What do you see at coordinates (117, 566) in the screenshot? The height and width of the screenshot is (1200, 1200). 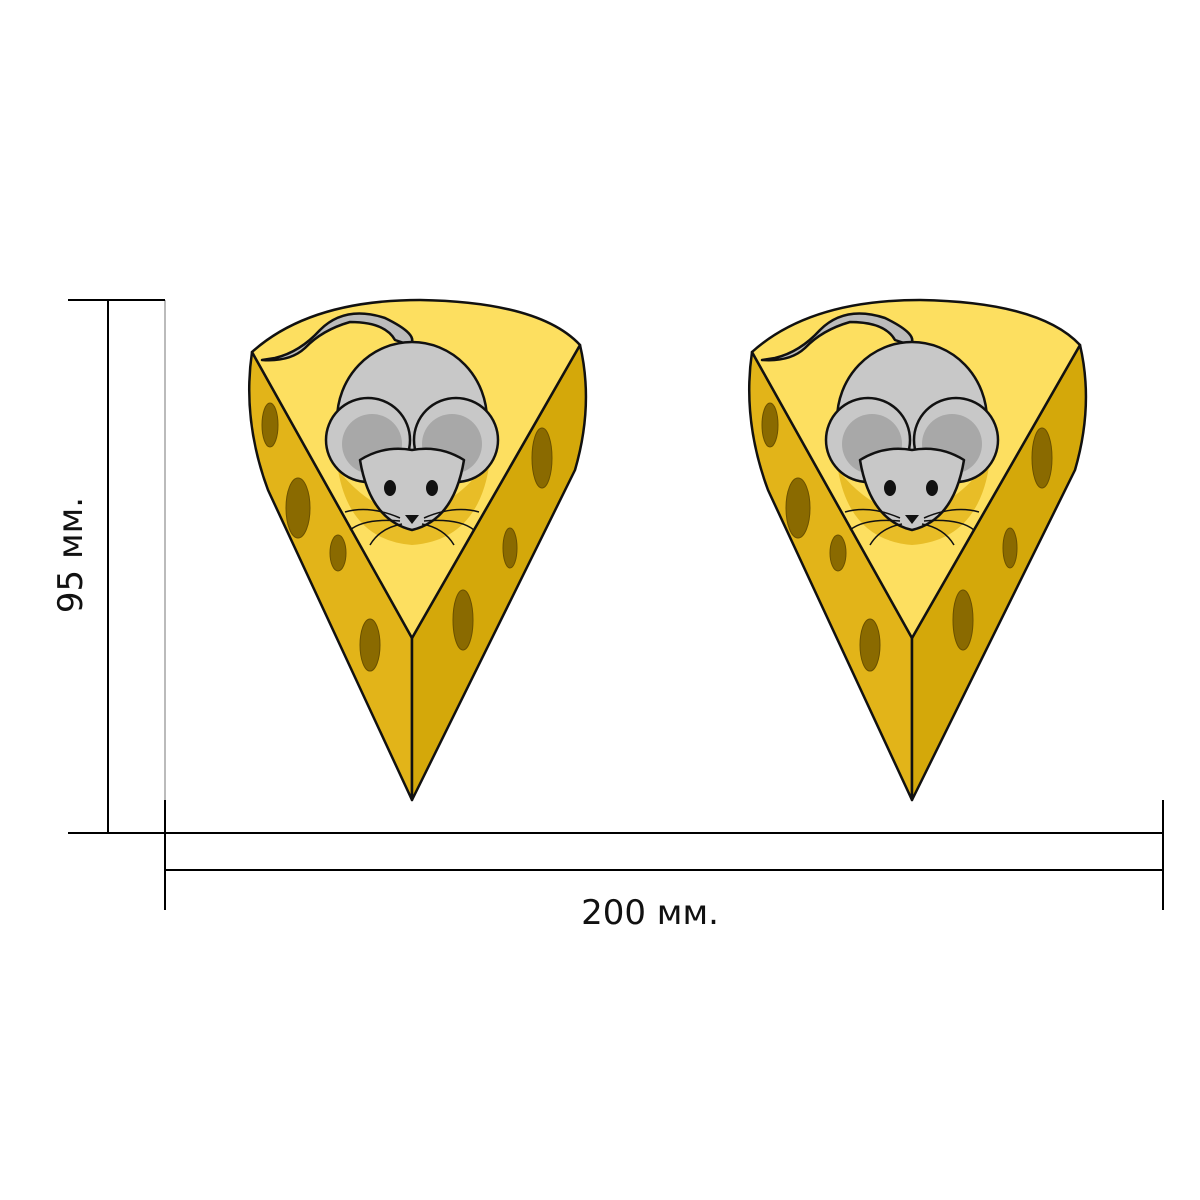 I see `height-dimension` at bounding box center [117, 566].